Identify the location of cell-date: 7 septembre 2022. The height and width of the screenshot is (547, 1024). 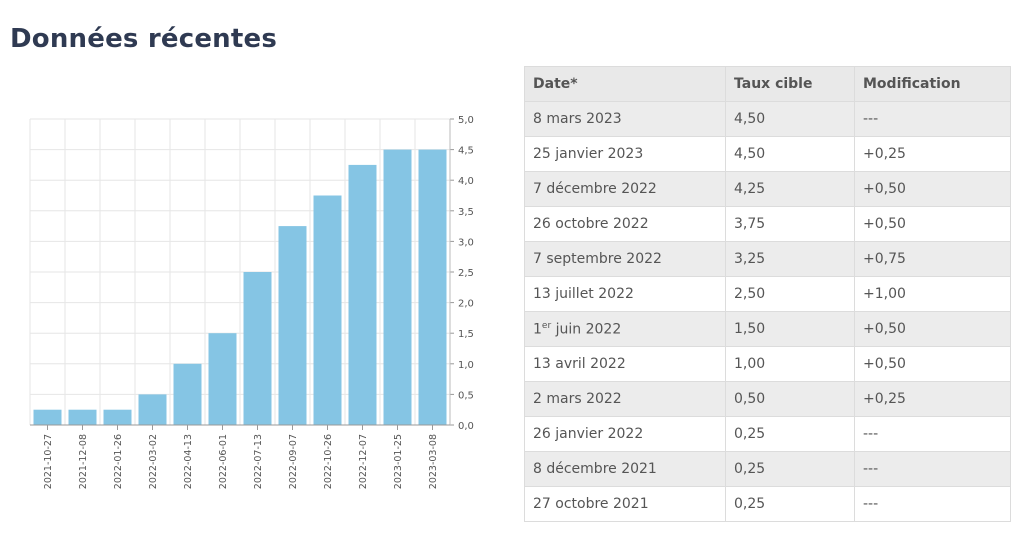
(625, 259).